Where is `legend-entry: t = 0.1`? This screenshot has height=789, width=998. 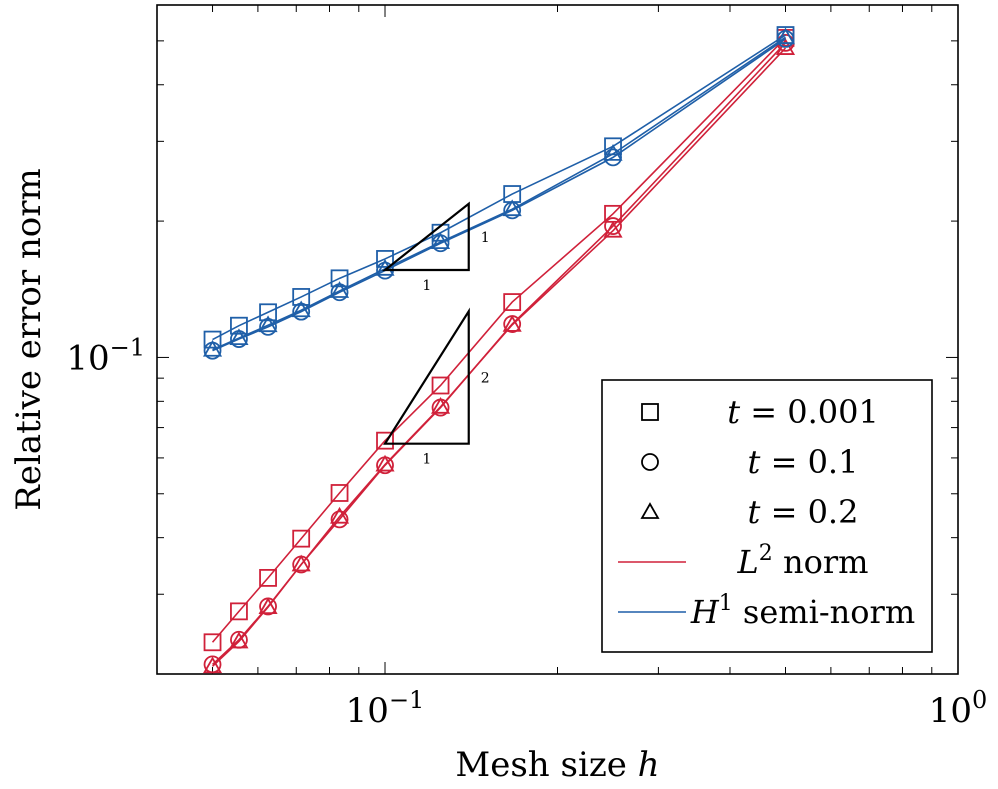 legend-entry: t = 0.1 is located at coordinates (750, 462).